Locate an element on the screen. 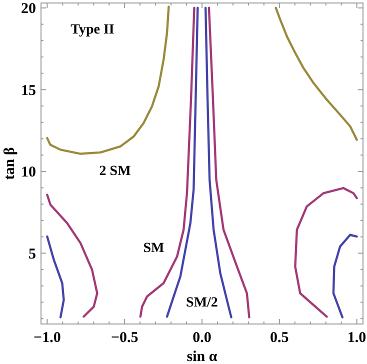 This screenshot has width=367, height=364. x-tick-label: −1.0 is located at coordinates (47, 338).